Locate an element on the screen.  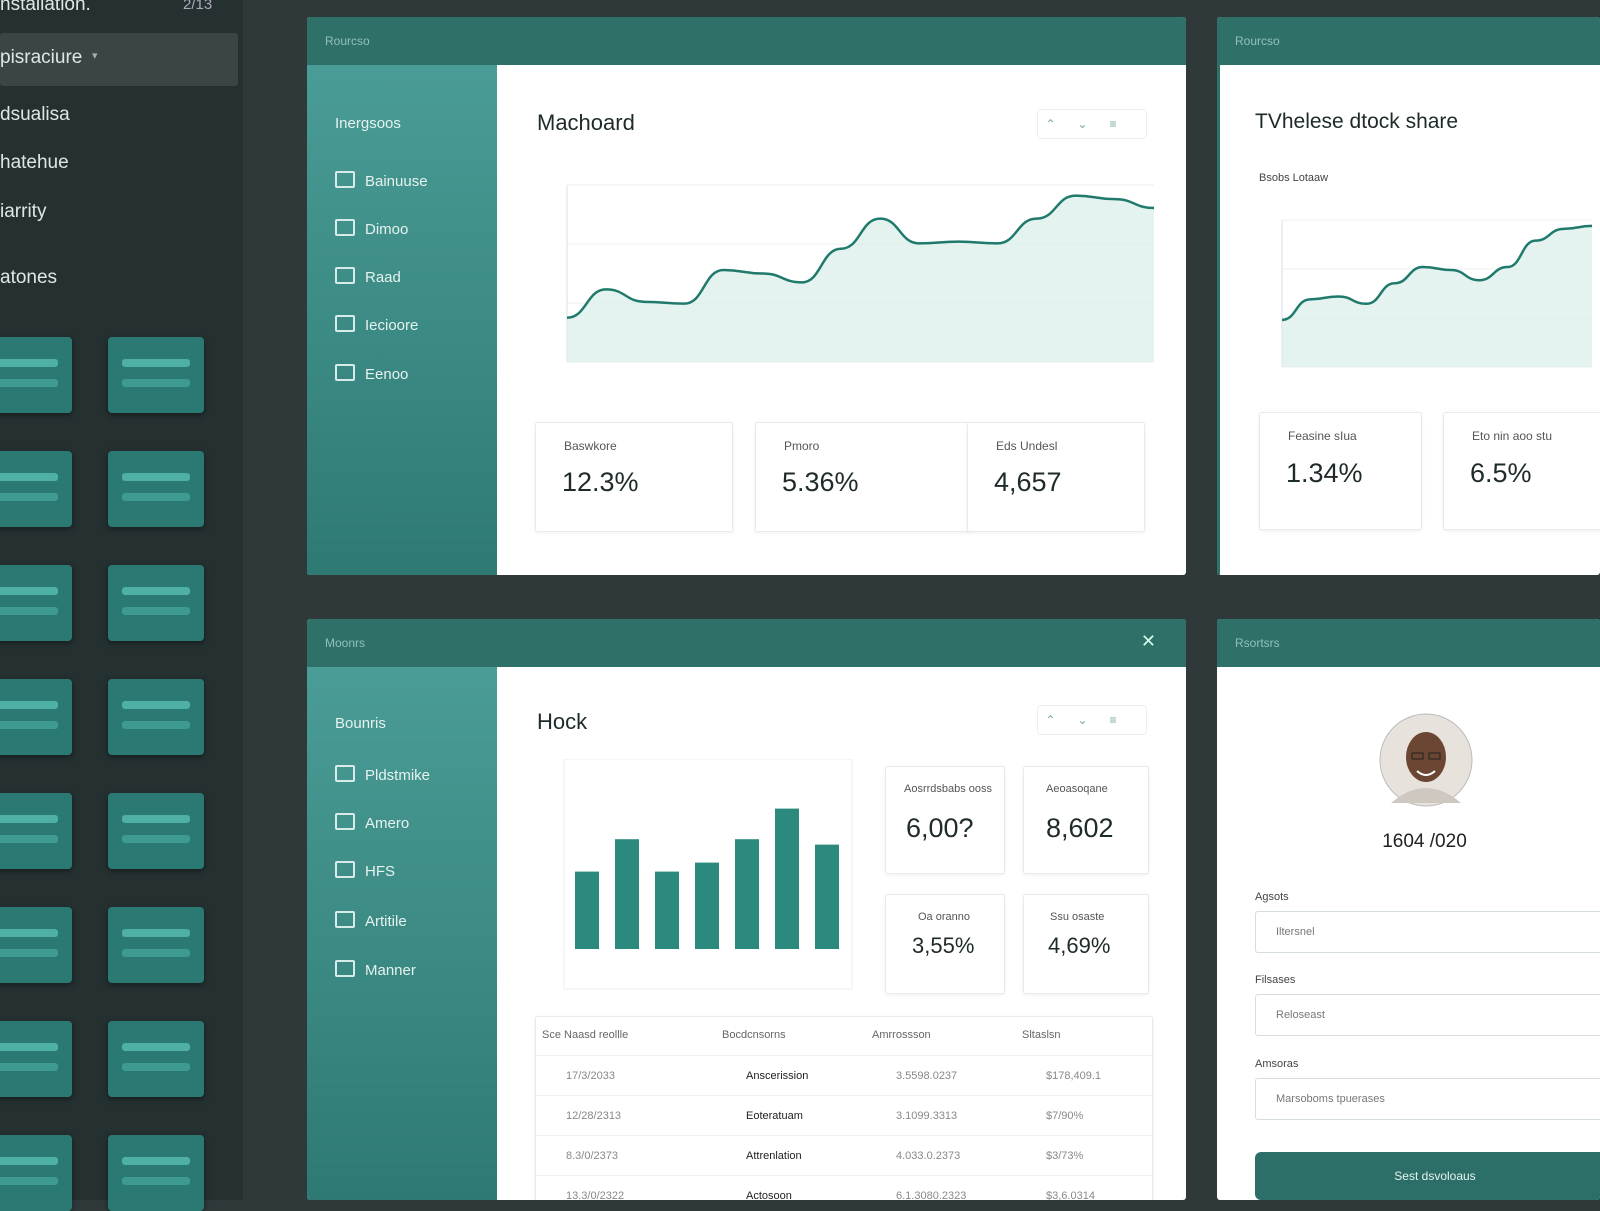
panel-title: Machoard is located at coordinates (586, 122).